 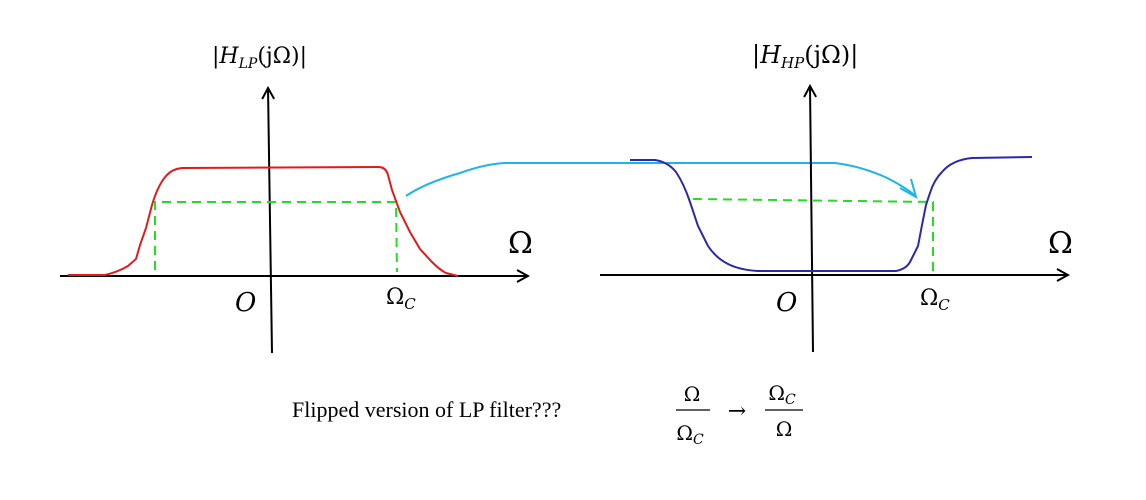 What do you see at coordinates (690, 434) in the screenshot?
I see `frac1-denominator: ΩC` at bounding box center [690, 434].